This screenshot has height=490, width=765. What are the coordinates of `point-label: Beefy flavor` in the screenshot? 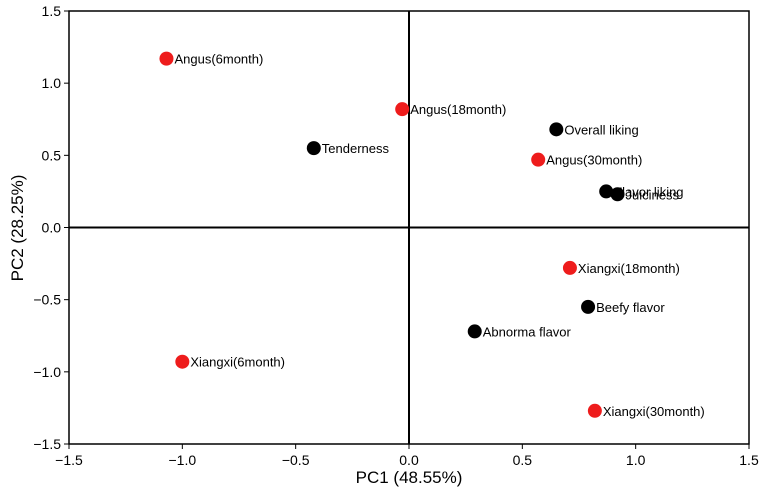 It's located at (630, 307).